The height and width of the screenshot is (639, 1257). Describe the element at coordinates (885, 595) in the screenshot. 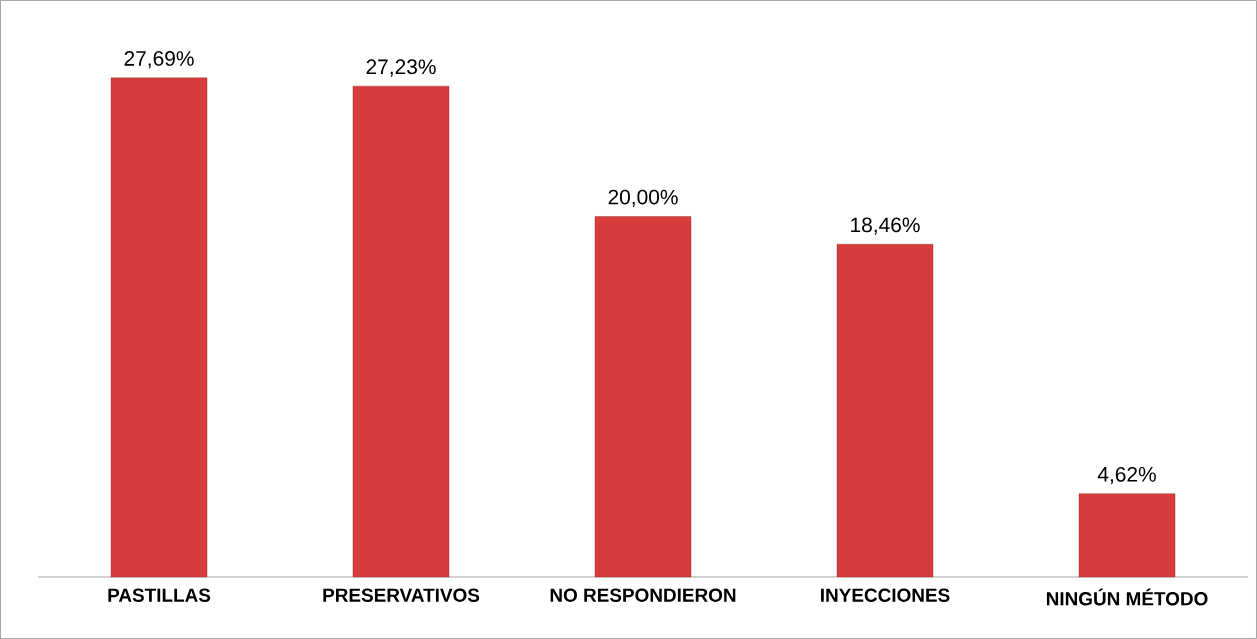

I see `x-tick-label: INYECCIONES` at that location.